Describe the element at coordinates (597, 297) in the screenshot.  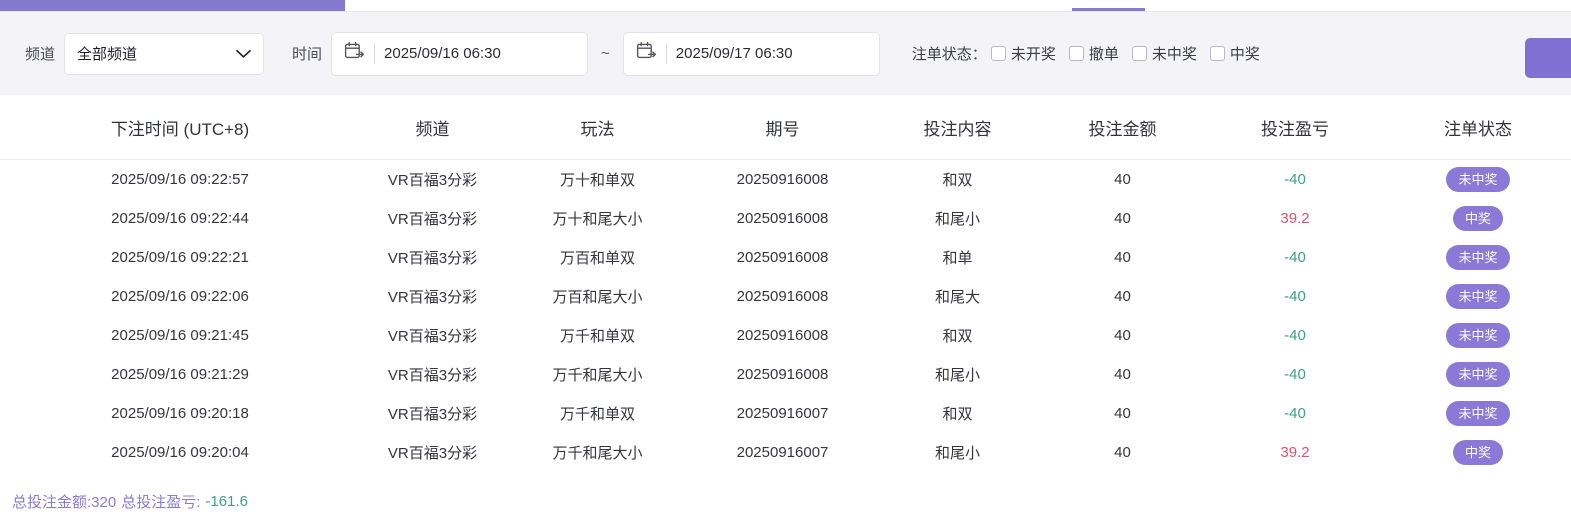
I see `cell-play: 万百和尾大小` at that location.